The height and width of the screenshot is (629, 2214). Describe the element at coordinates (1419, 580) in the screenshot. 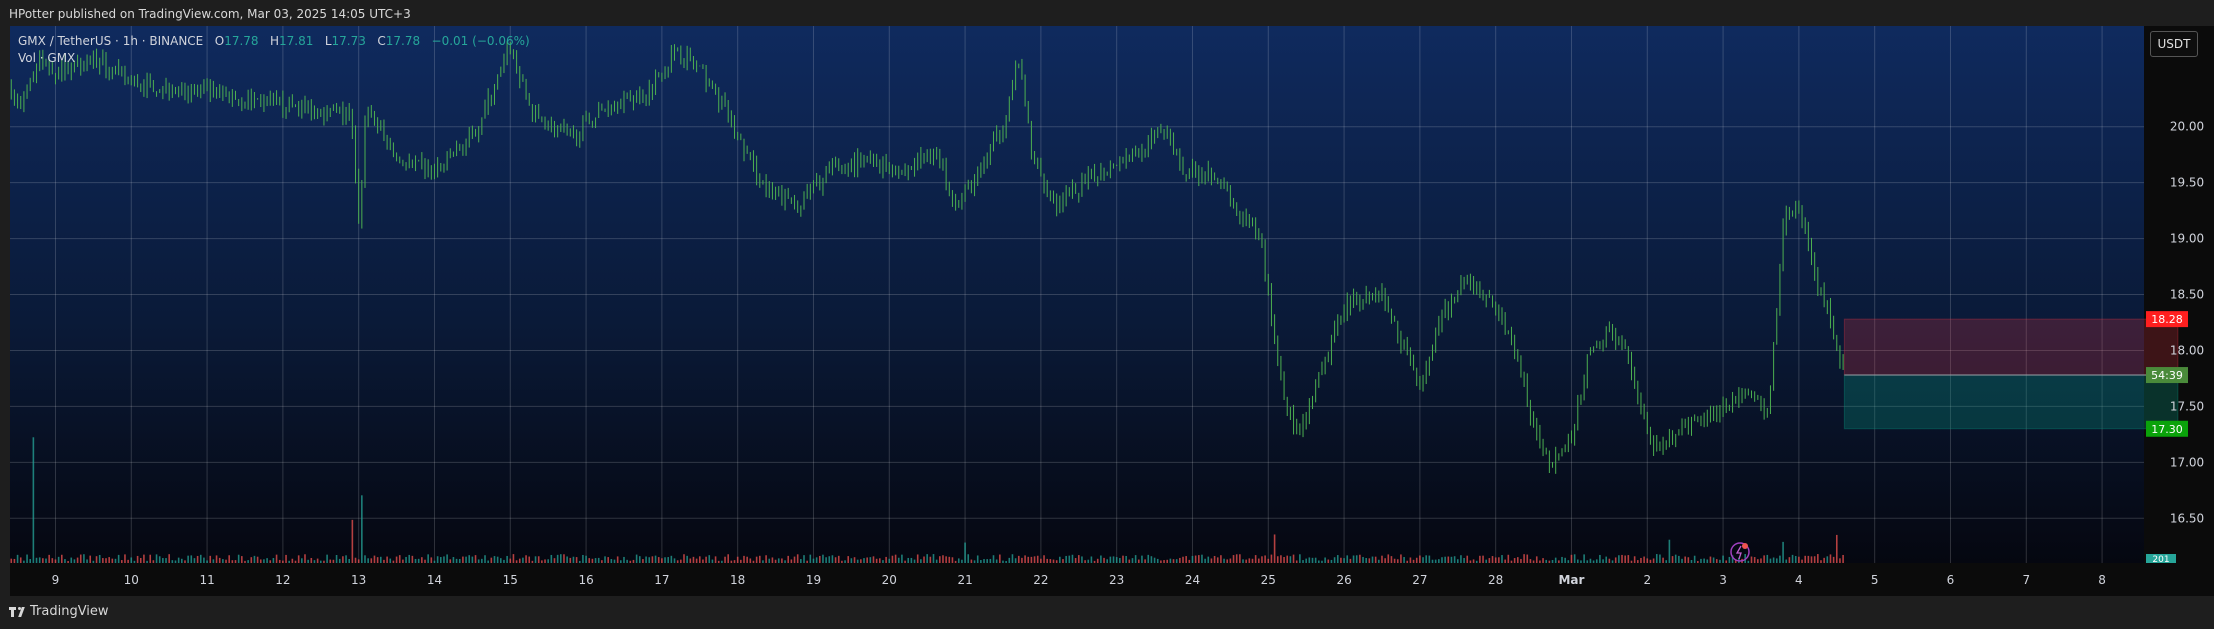

I see `x-tick-label: 27` at that location.